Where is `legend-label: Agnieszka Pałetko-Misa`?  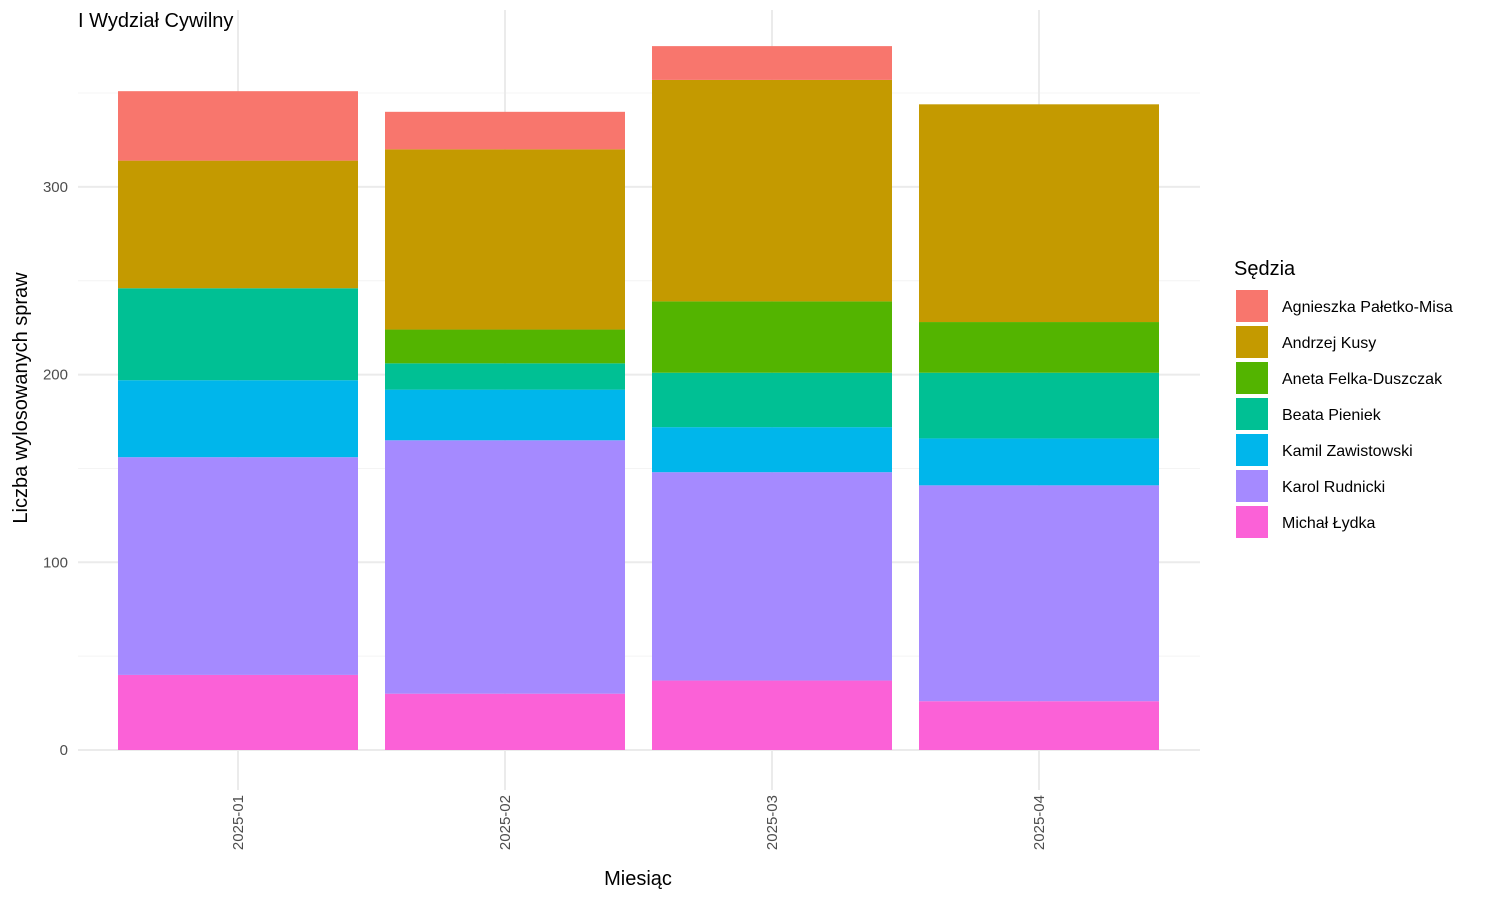 legend-label: Agnieszka Pałetko-Misa is located at coordinates (1367, 307).